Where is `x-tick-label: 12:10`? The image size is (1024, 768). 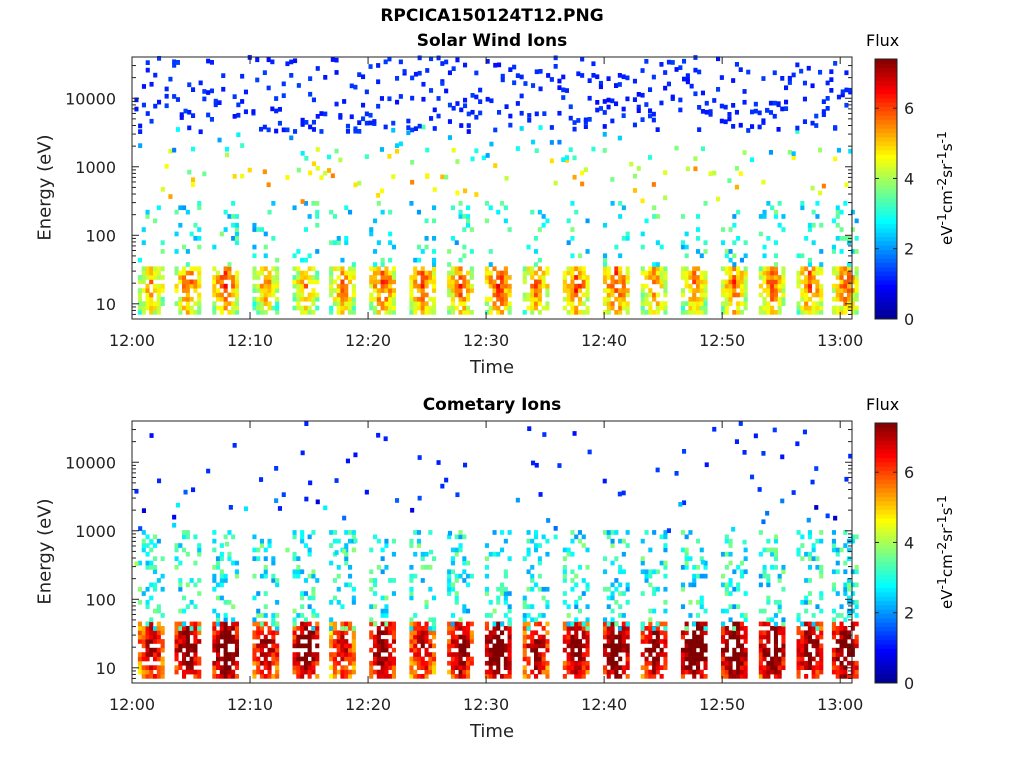 x-tick-label: 12:10 is located at coordinates (250, 704).